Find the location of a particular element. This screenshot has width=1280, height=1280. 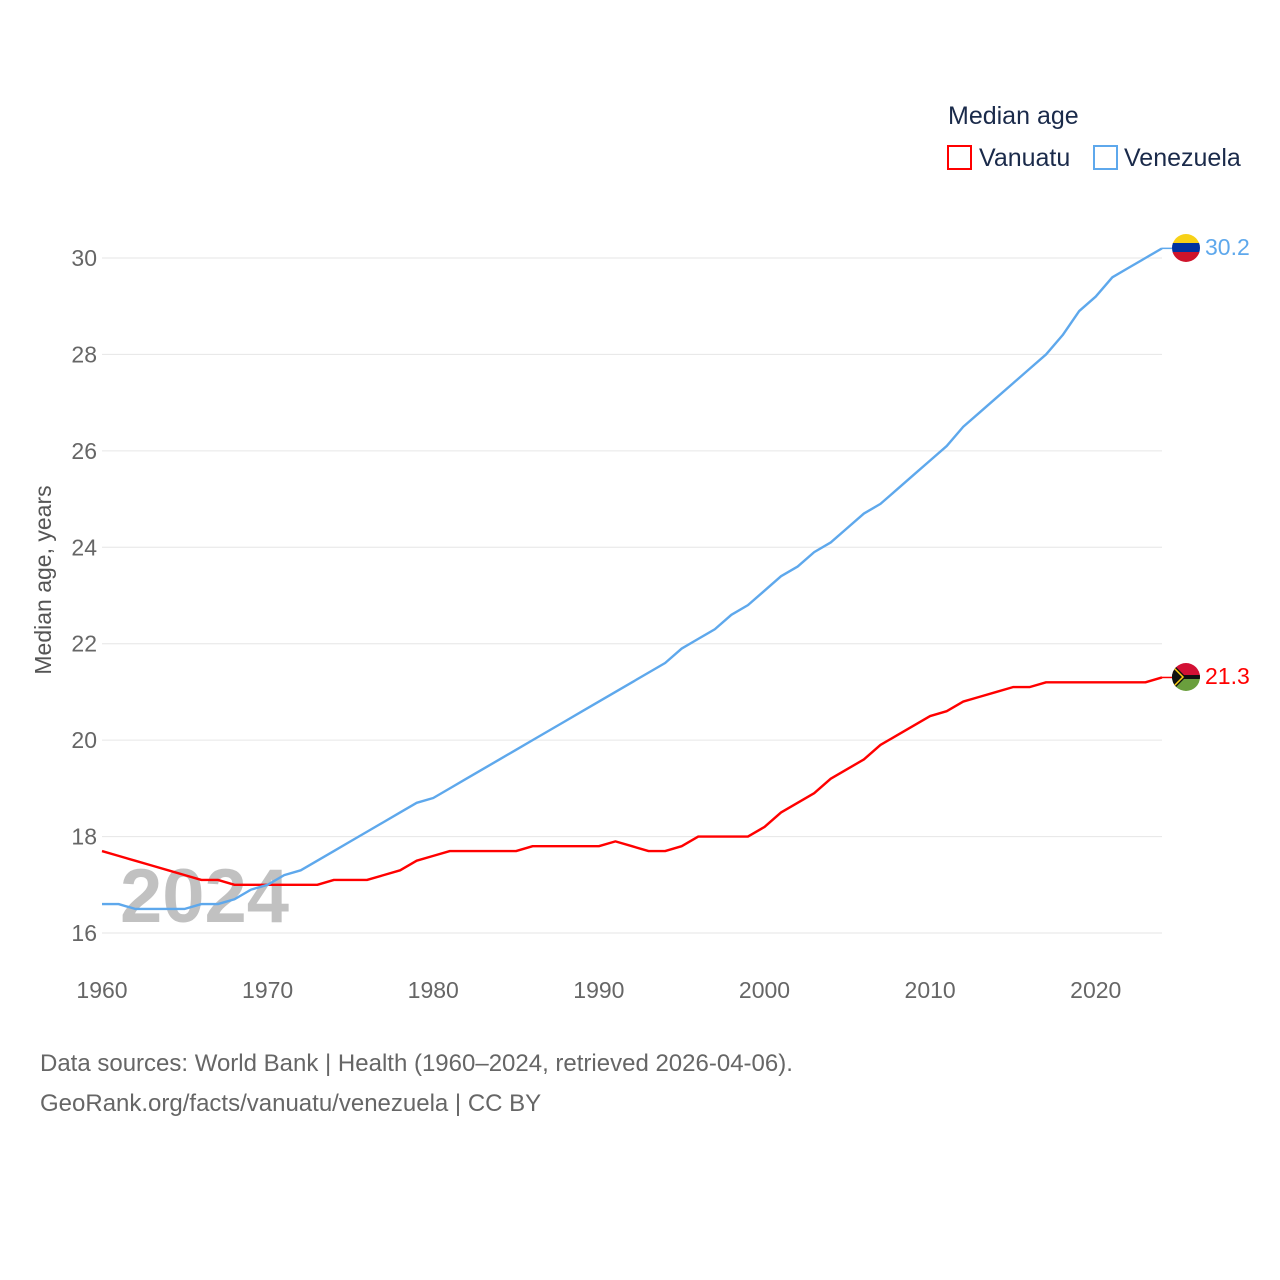

y-tick-label: 22 is located at coordinates (84, 644).